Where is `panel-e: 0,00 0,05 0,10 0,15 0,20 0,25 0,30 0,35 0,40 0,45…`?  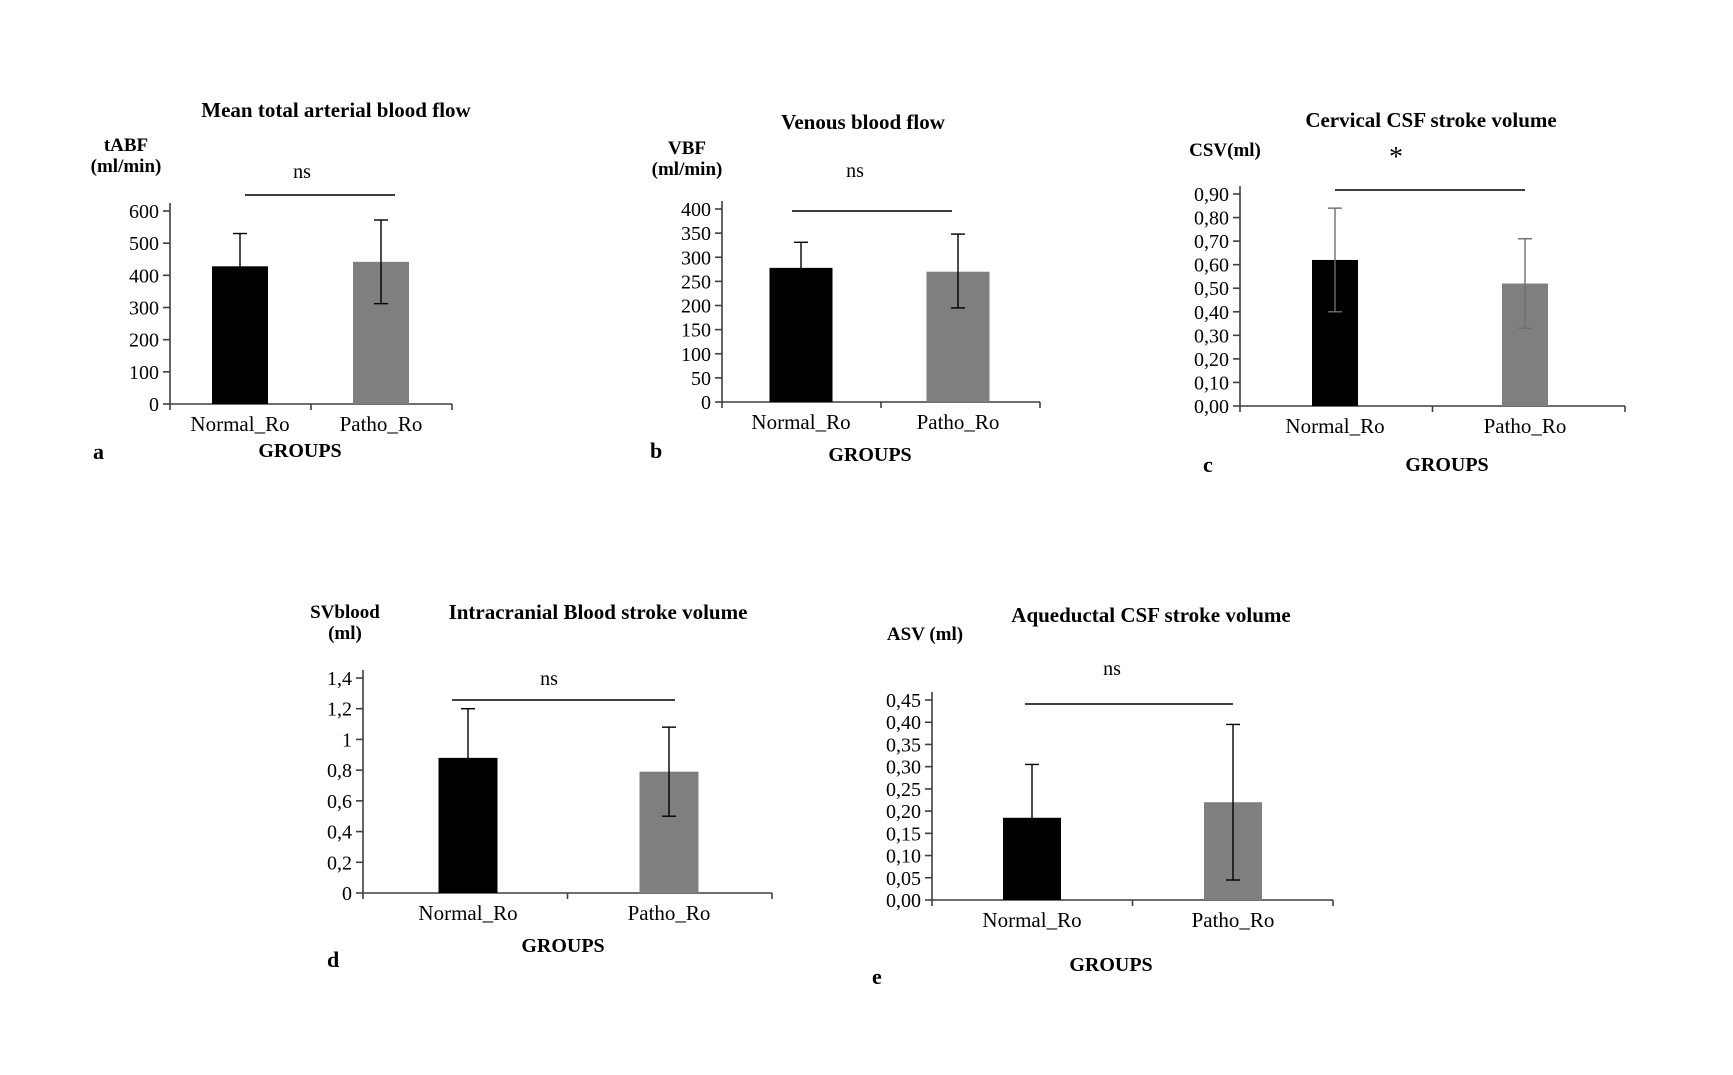 panel-e: 0,00 0,05 0,10 0,15 0,20 0,25 0,30 0,35 0,40 0,45… is located at coordinates (1132, 802).